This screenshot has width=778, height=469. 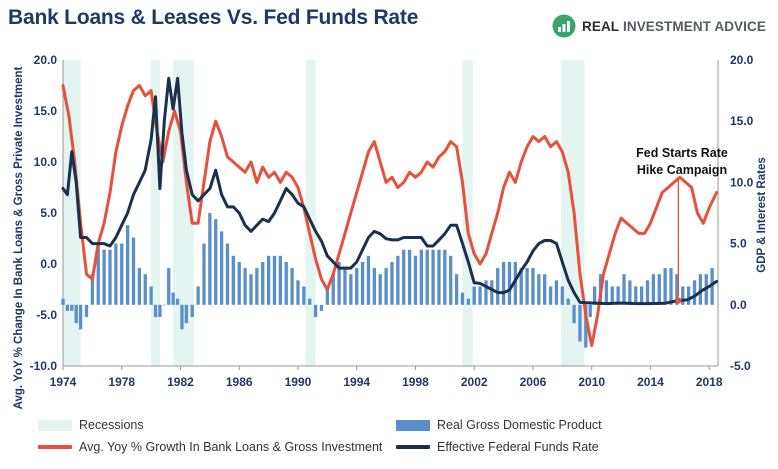 What do you see at coordinates (413, 425) in the screenshot?
I see `legend-swatch-gdp` at bounding box center [413, 425].